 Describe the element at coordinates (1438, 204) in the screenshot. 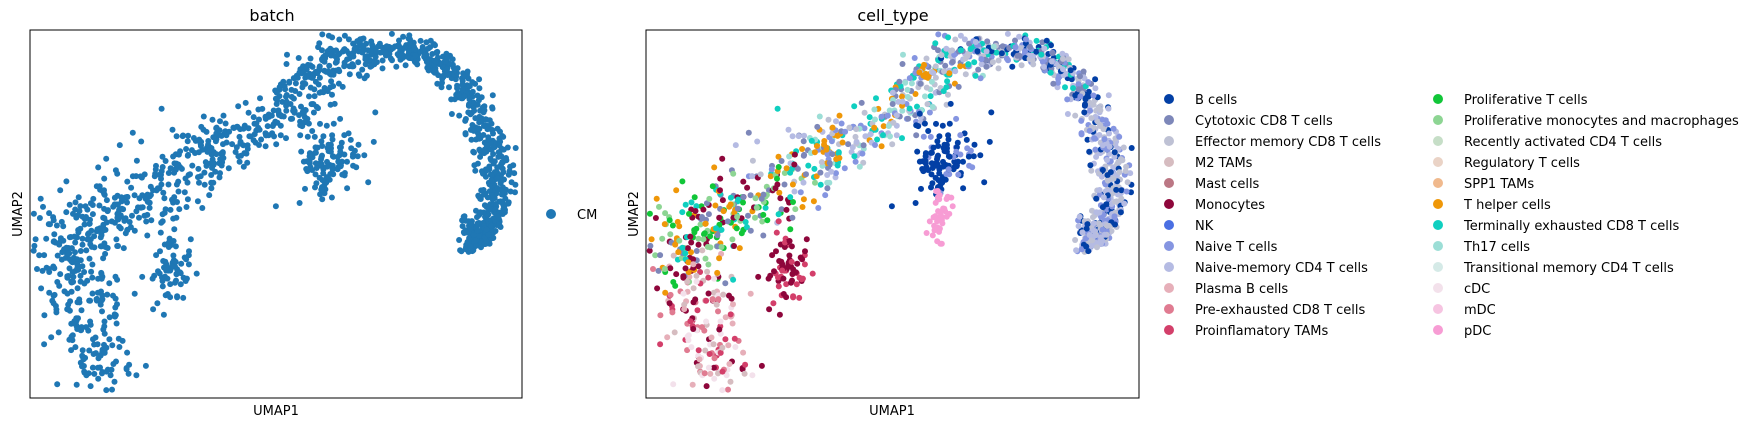

I see `legend-marker` at that location.